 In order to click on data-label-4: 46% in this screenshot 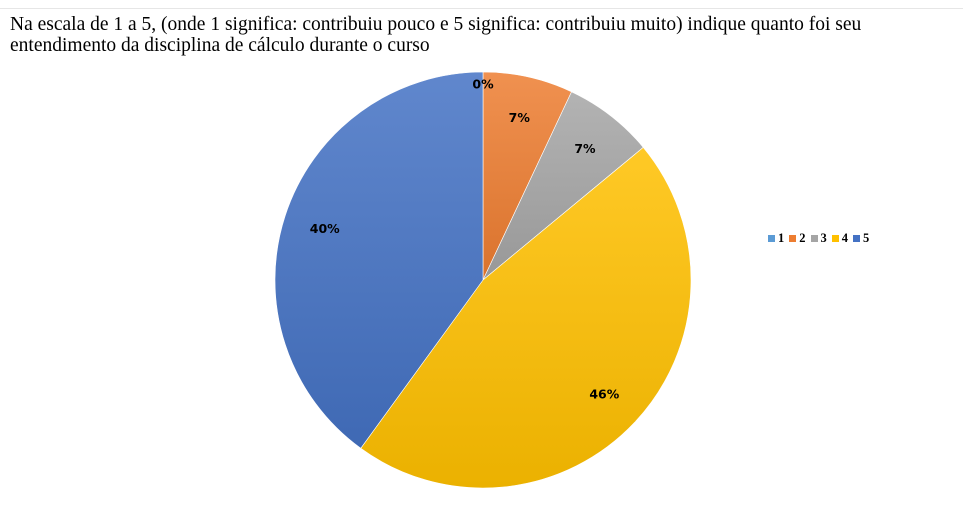, I will do `click(604, 393)`.